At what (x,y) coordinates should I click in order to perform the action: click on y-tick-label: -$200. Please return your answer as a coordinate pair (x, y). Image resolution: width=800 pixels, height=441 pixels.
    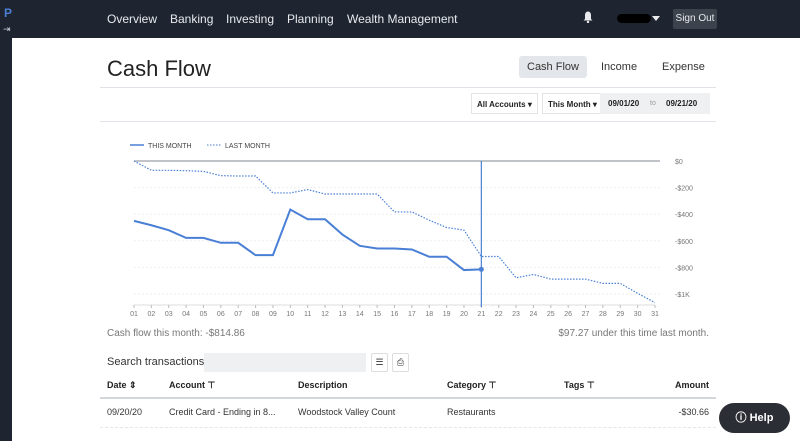
    Looking at the image, I should click on (684, 189).